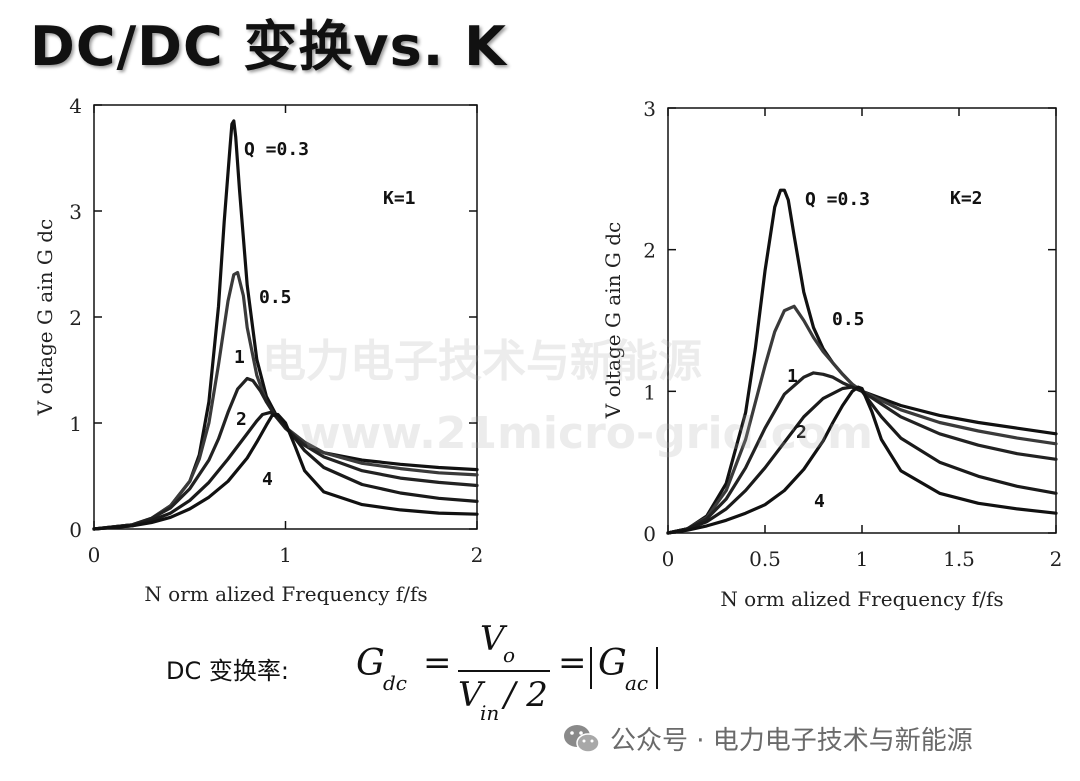 The image size is (1080, 781). Describe the element at coordinates (572, 663) in the screenshot. I see `formula-eq2: =` at that location.